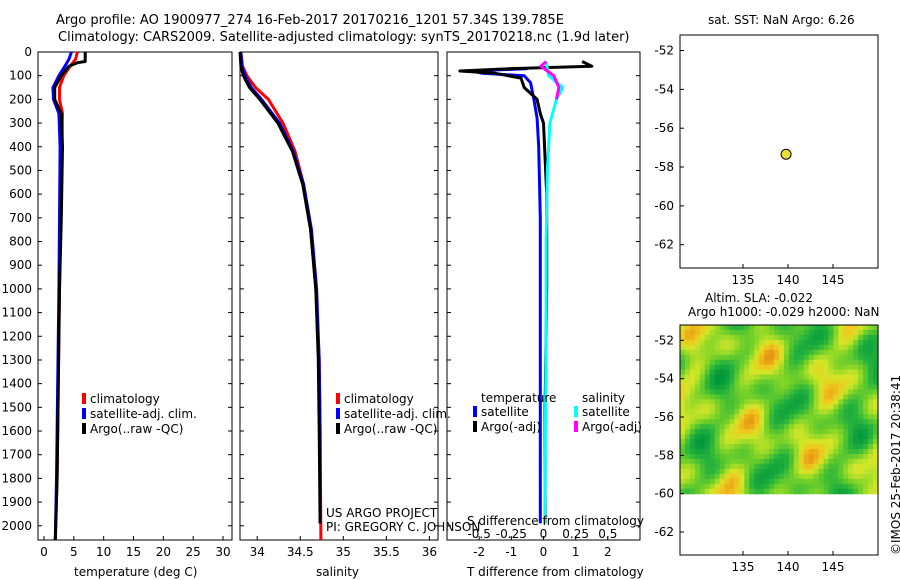 The width and height of the screenshot is (900, 580). Describe the element at coordinates (16, 455) in the screenshot. I see `depth-tick-label: 1700` at that location.